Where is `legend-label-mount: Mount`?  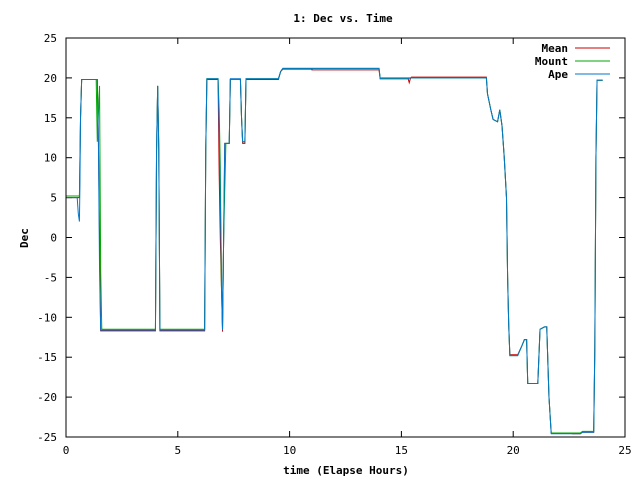
legend-label-mount: Mount is located at coordinates (551, 61).